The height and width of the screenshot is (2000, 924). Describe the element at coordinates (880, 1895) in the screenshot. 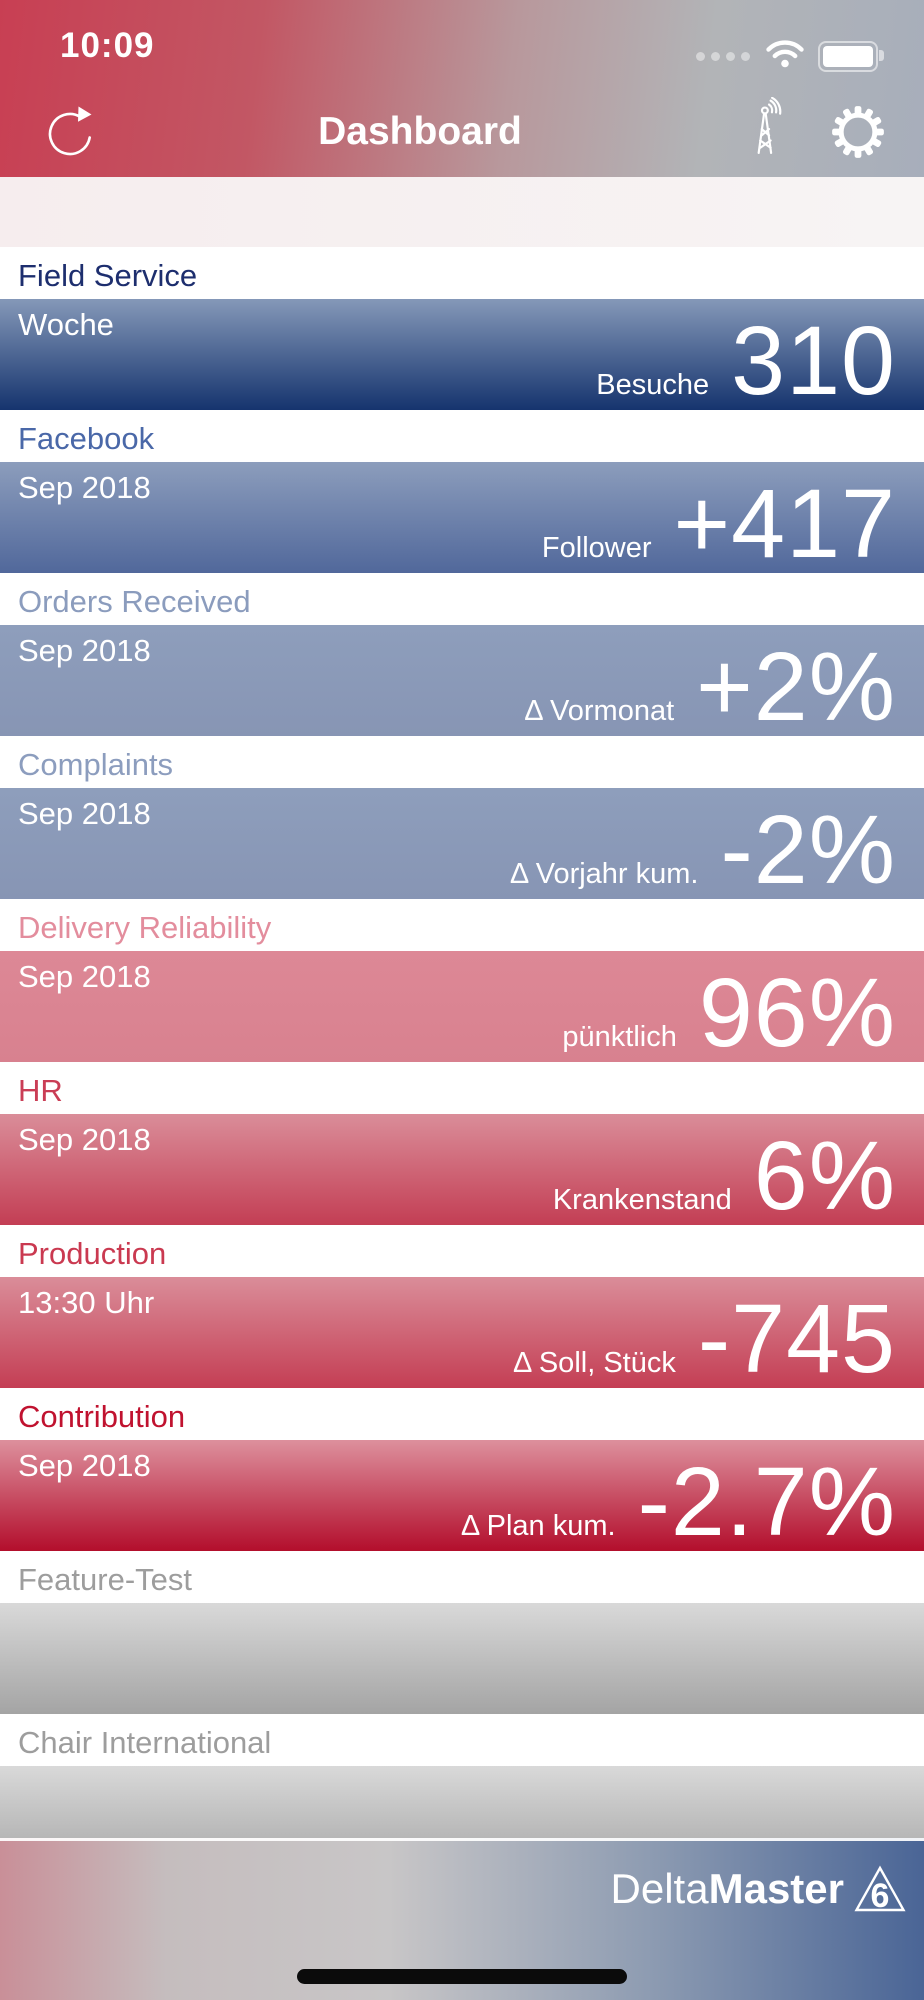

I see `brand-version: 6` at that location.